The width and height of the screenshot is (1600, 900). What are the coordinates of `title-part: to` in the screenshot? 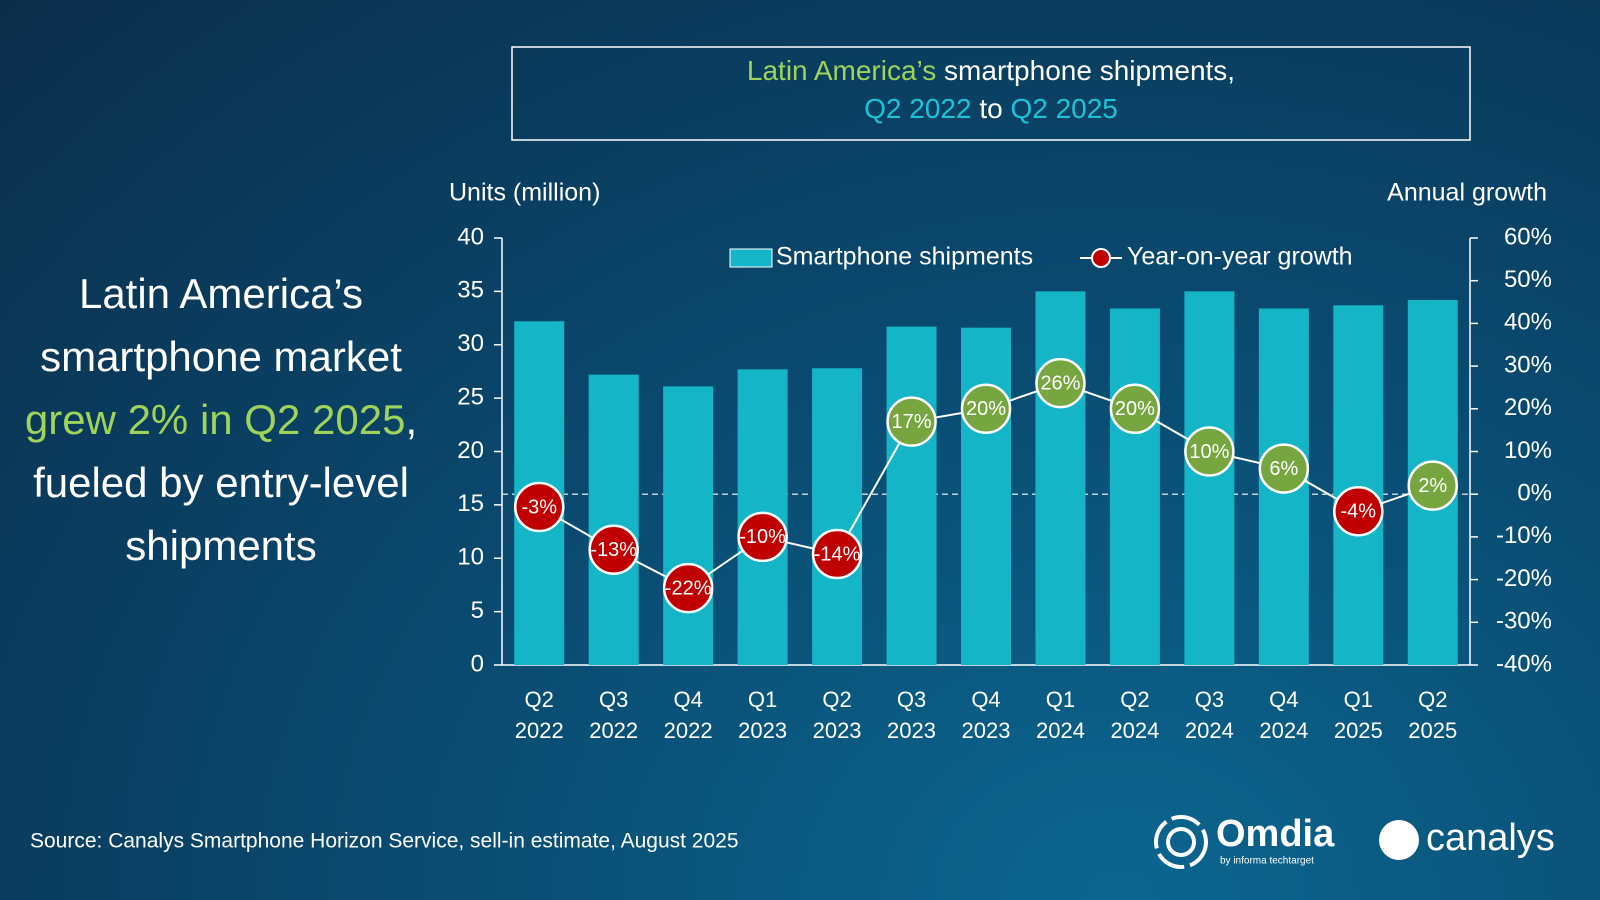 It's located at (990, 108).